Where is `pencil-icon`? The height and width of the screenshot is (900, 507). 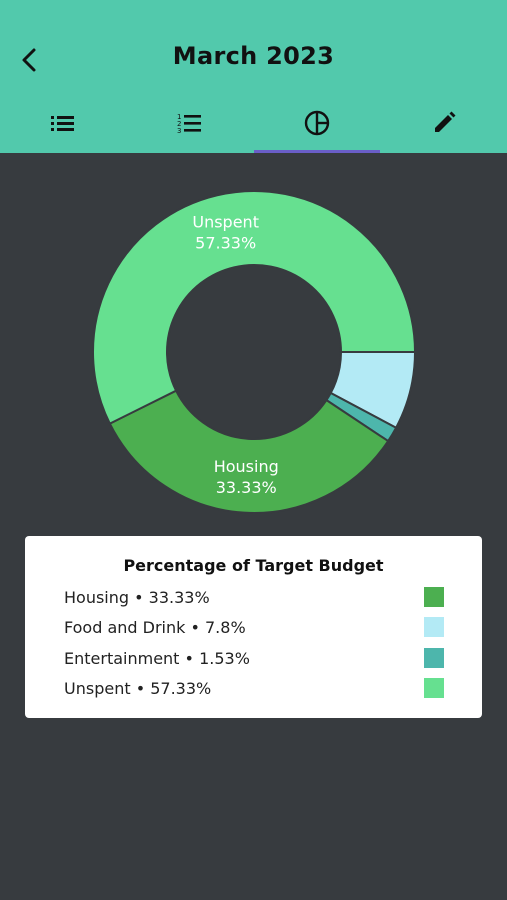 pencil-icon is located at coordinates (445, 121).